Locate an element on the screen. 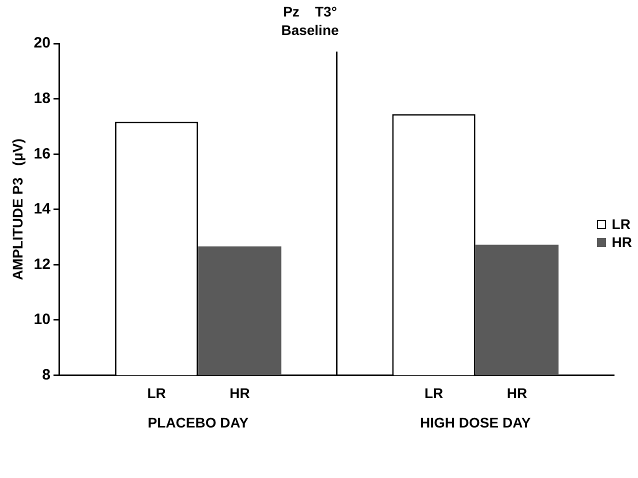  x-tick-label: HIGH DOSE DAY is located at coordinates (476, 422).